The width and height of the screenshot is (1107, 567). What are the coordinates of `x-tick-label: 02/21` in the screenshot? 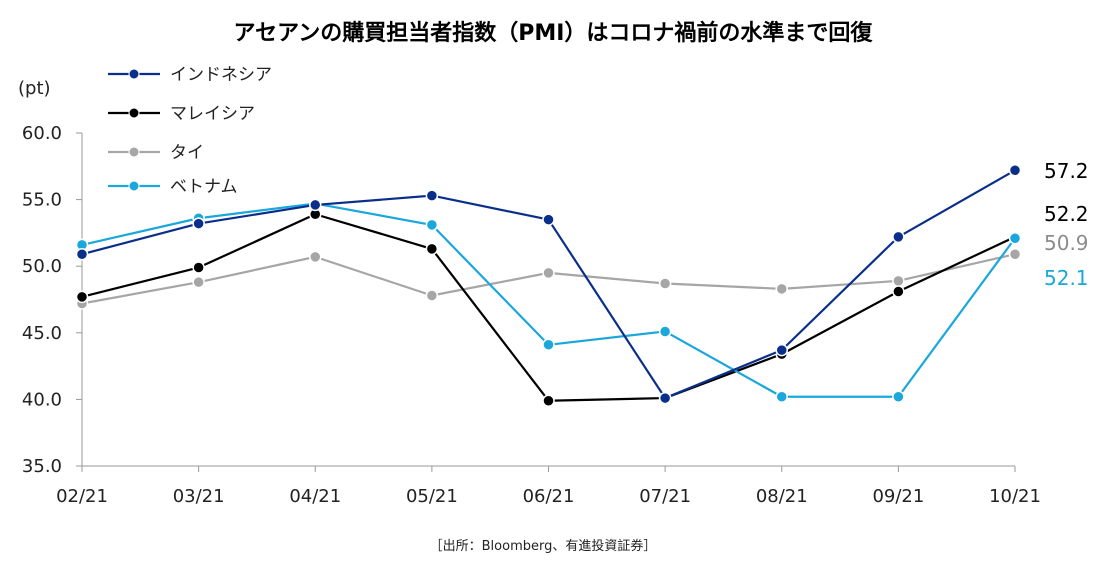 It's located at (82, 496).